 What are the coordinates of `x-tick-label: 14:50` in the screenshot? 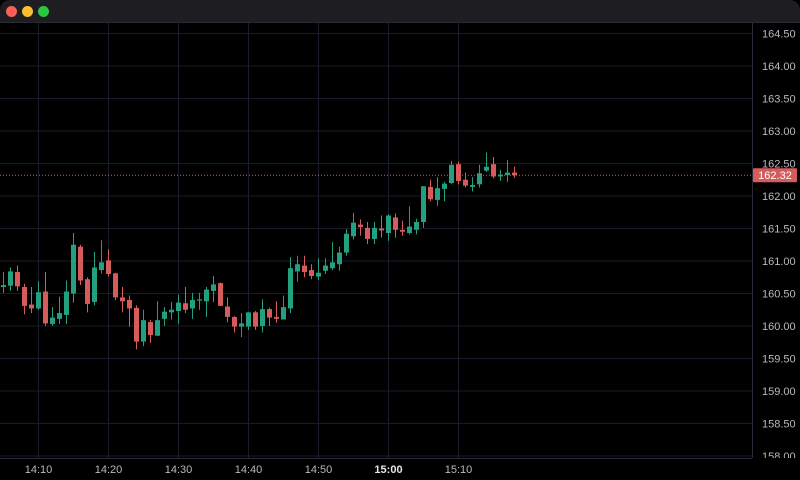 It's located at (319, 470).